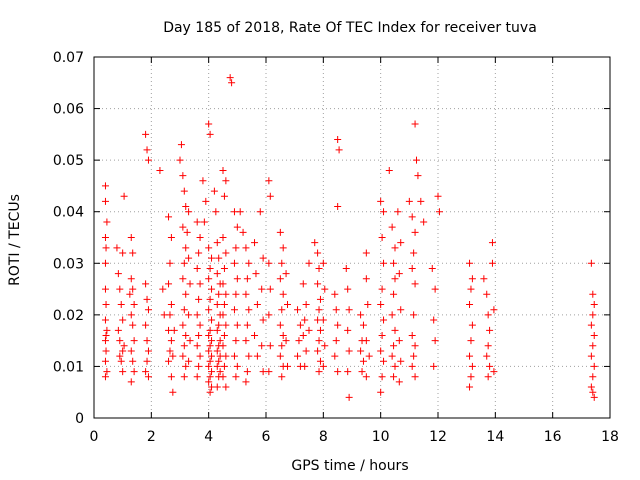  What do you see at coordinates (495, 437) in the screenshot?
I see `x-tick-label: 14` at bounding box center [495, 437].